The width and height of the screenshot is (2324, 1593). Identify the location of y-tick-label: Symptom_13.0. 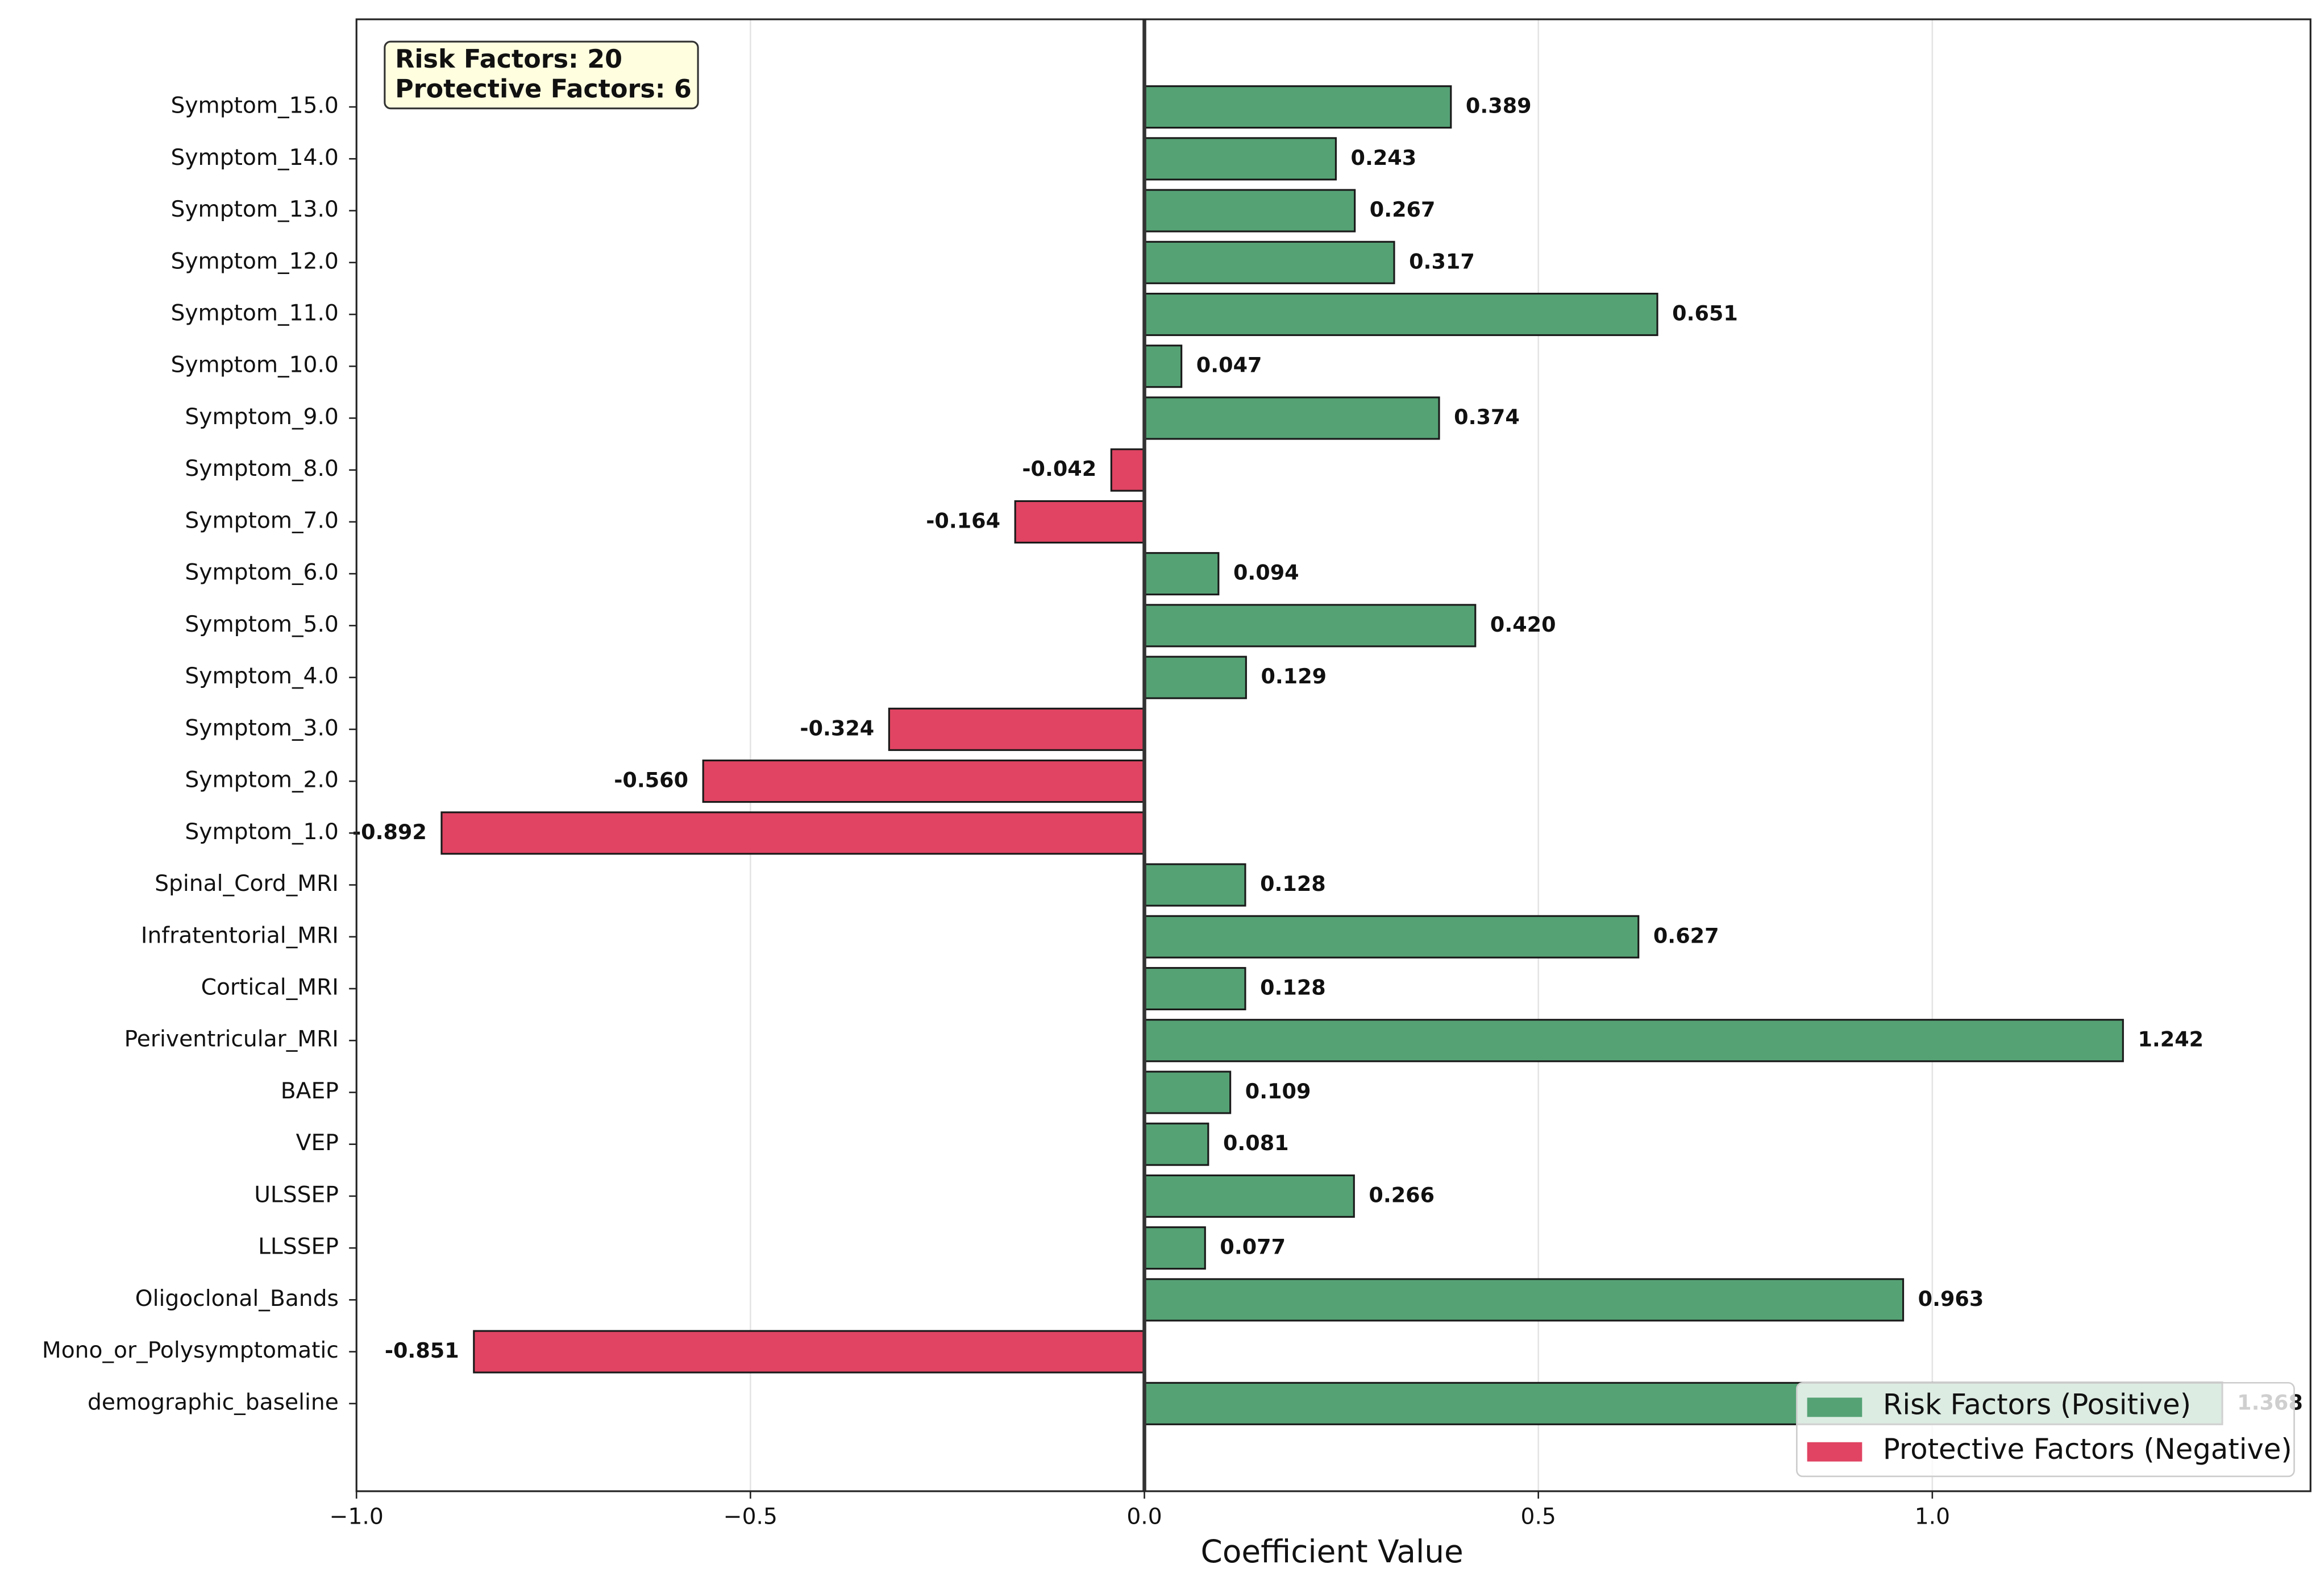
(255, 209).